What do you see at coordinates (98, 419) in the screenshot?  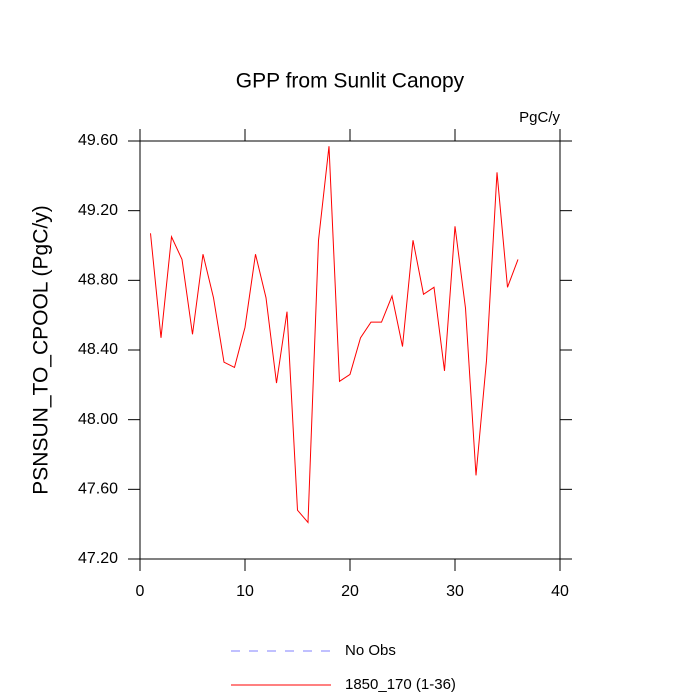 I see `y-tick-label: 48.00` at bounding box center [98, 419].